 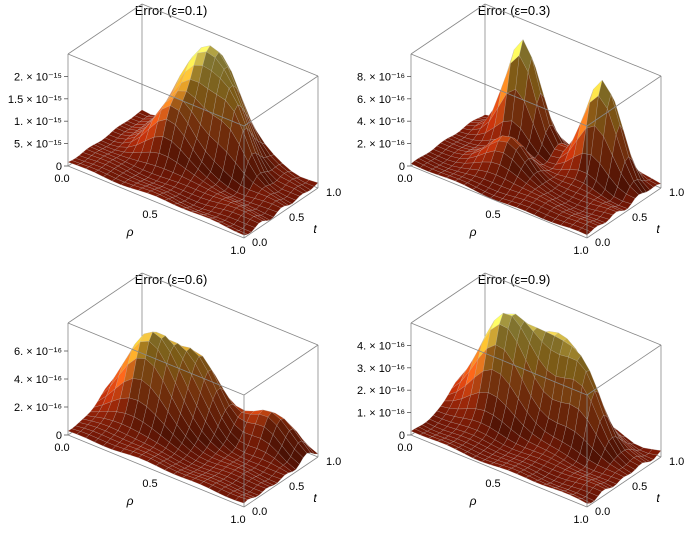 What do you see at coordinates (514, 279) in the screenshot?
I see `plot-title: Error (ε=0.9)` at bounding box center [514, 279].